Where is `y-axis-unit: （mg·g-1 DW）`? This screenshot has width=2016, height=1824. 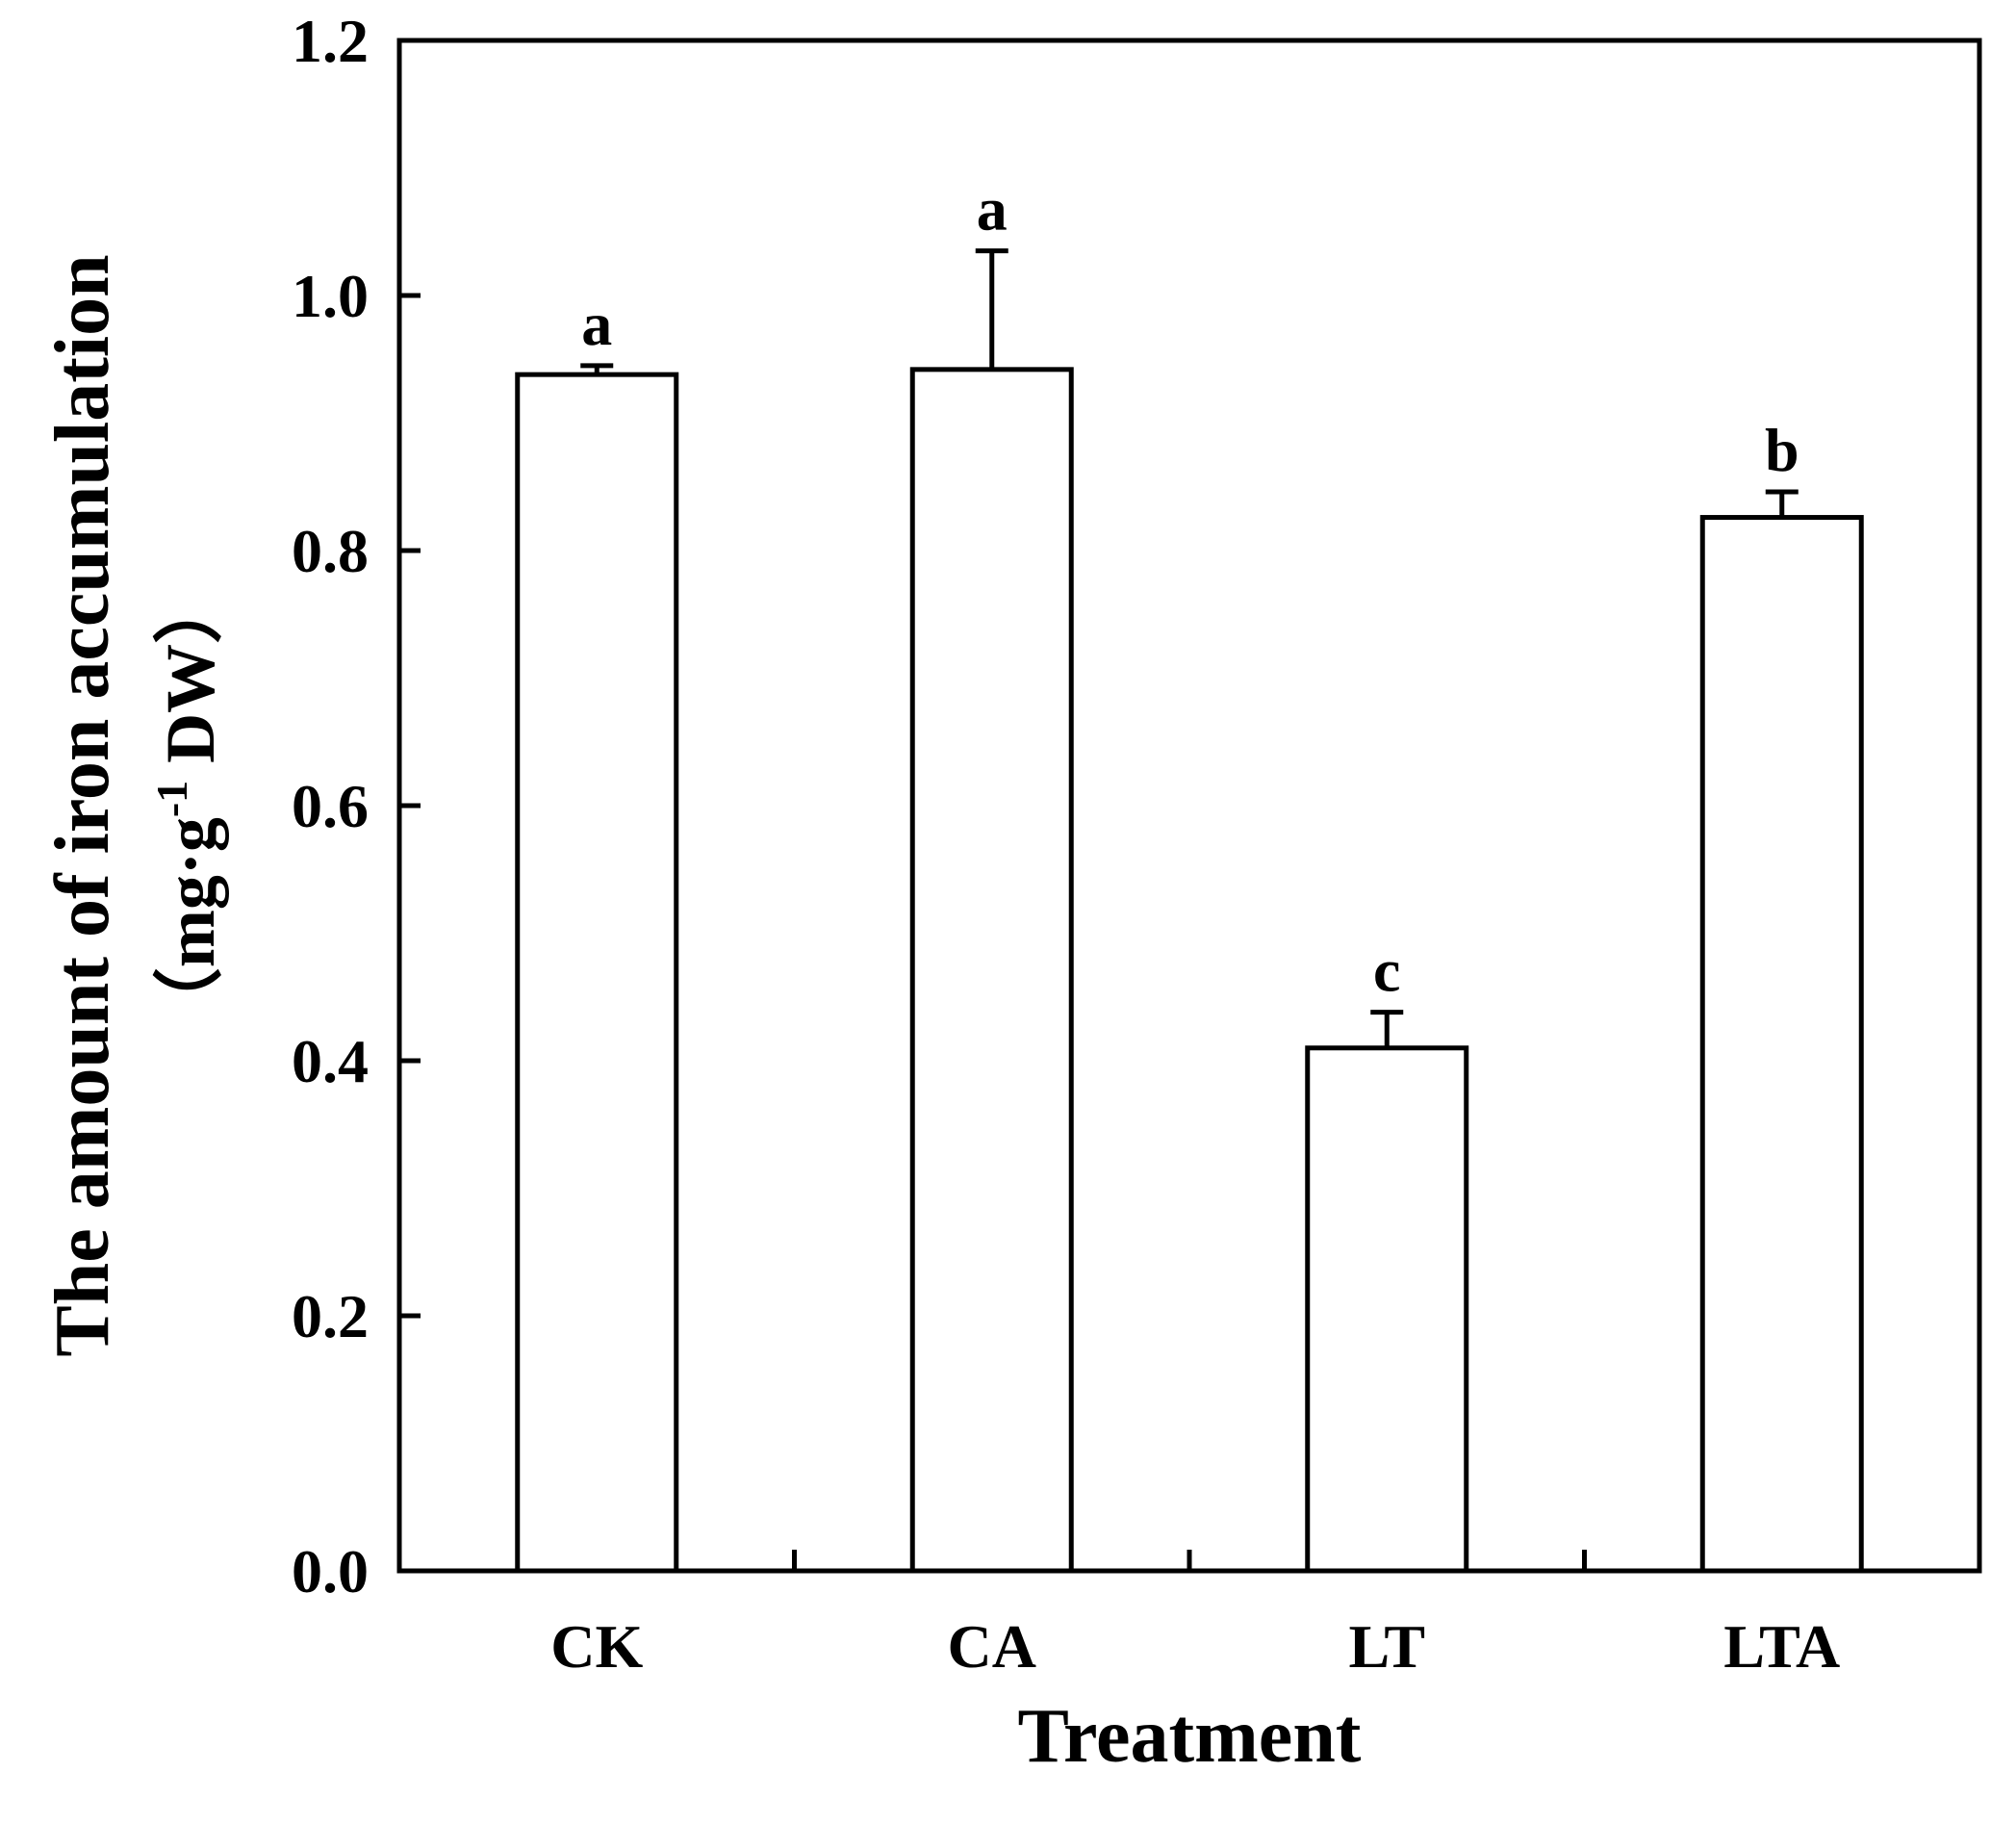
y-axis-unit: （mg·g-1 DW） is located at coordinates (188, 806).